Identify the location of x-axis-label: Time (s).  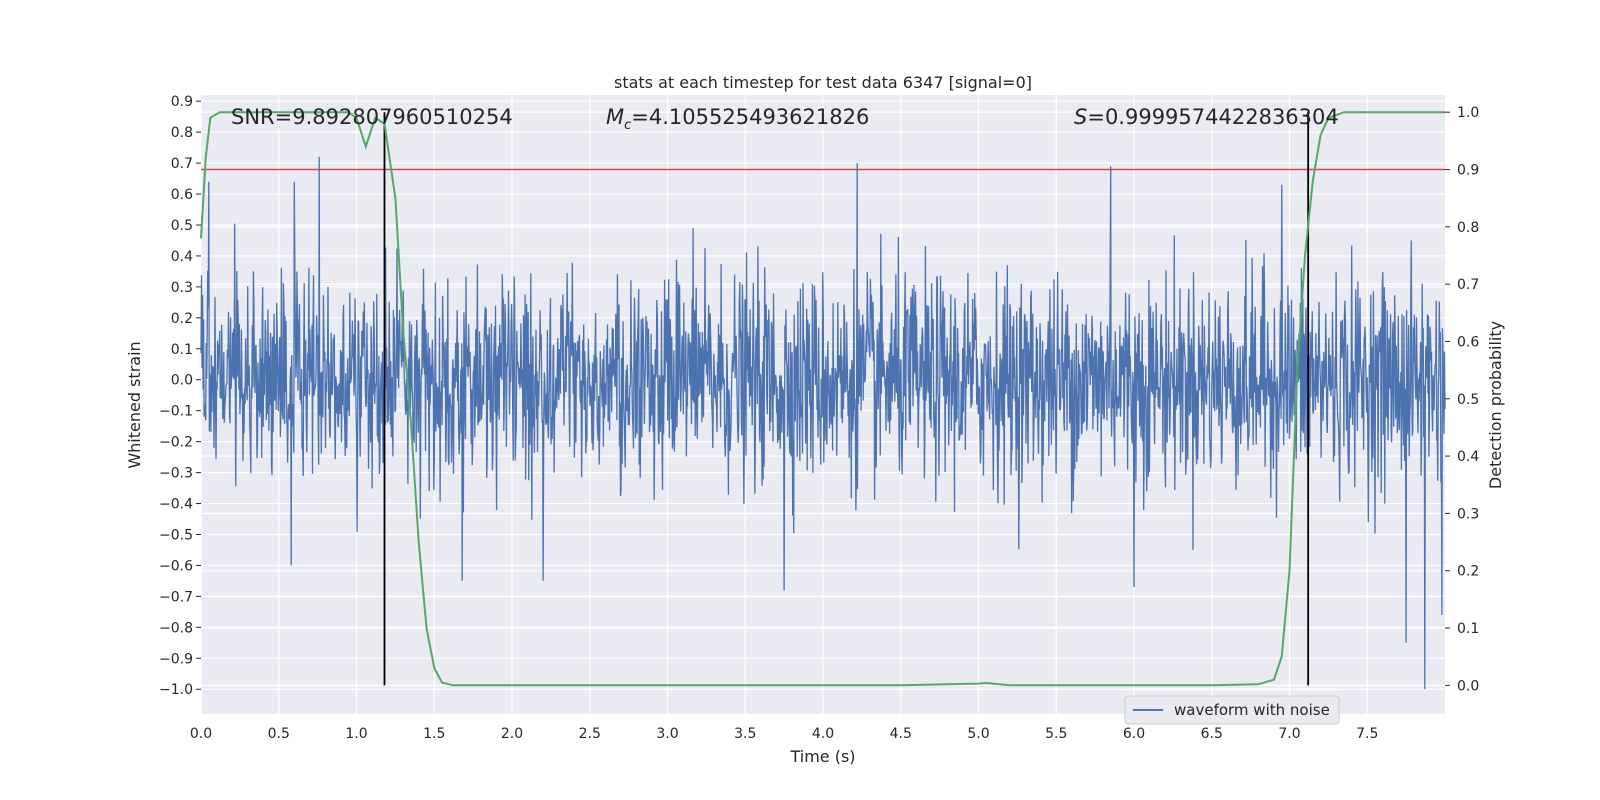
(822, 756).